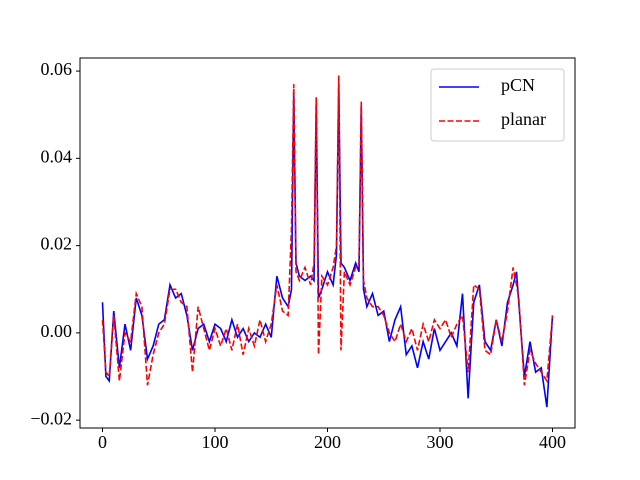 The width and height of the screenshot is (640, 480). I want to click on y-tick-label: 0.00, so click(57, 331).